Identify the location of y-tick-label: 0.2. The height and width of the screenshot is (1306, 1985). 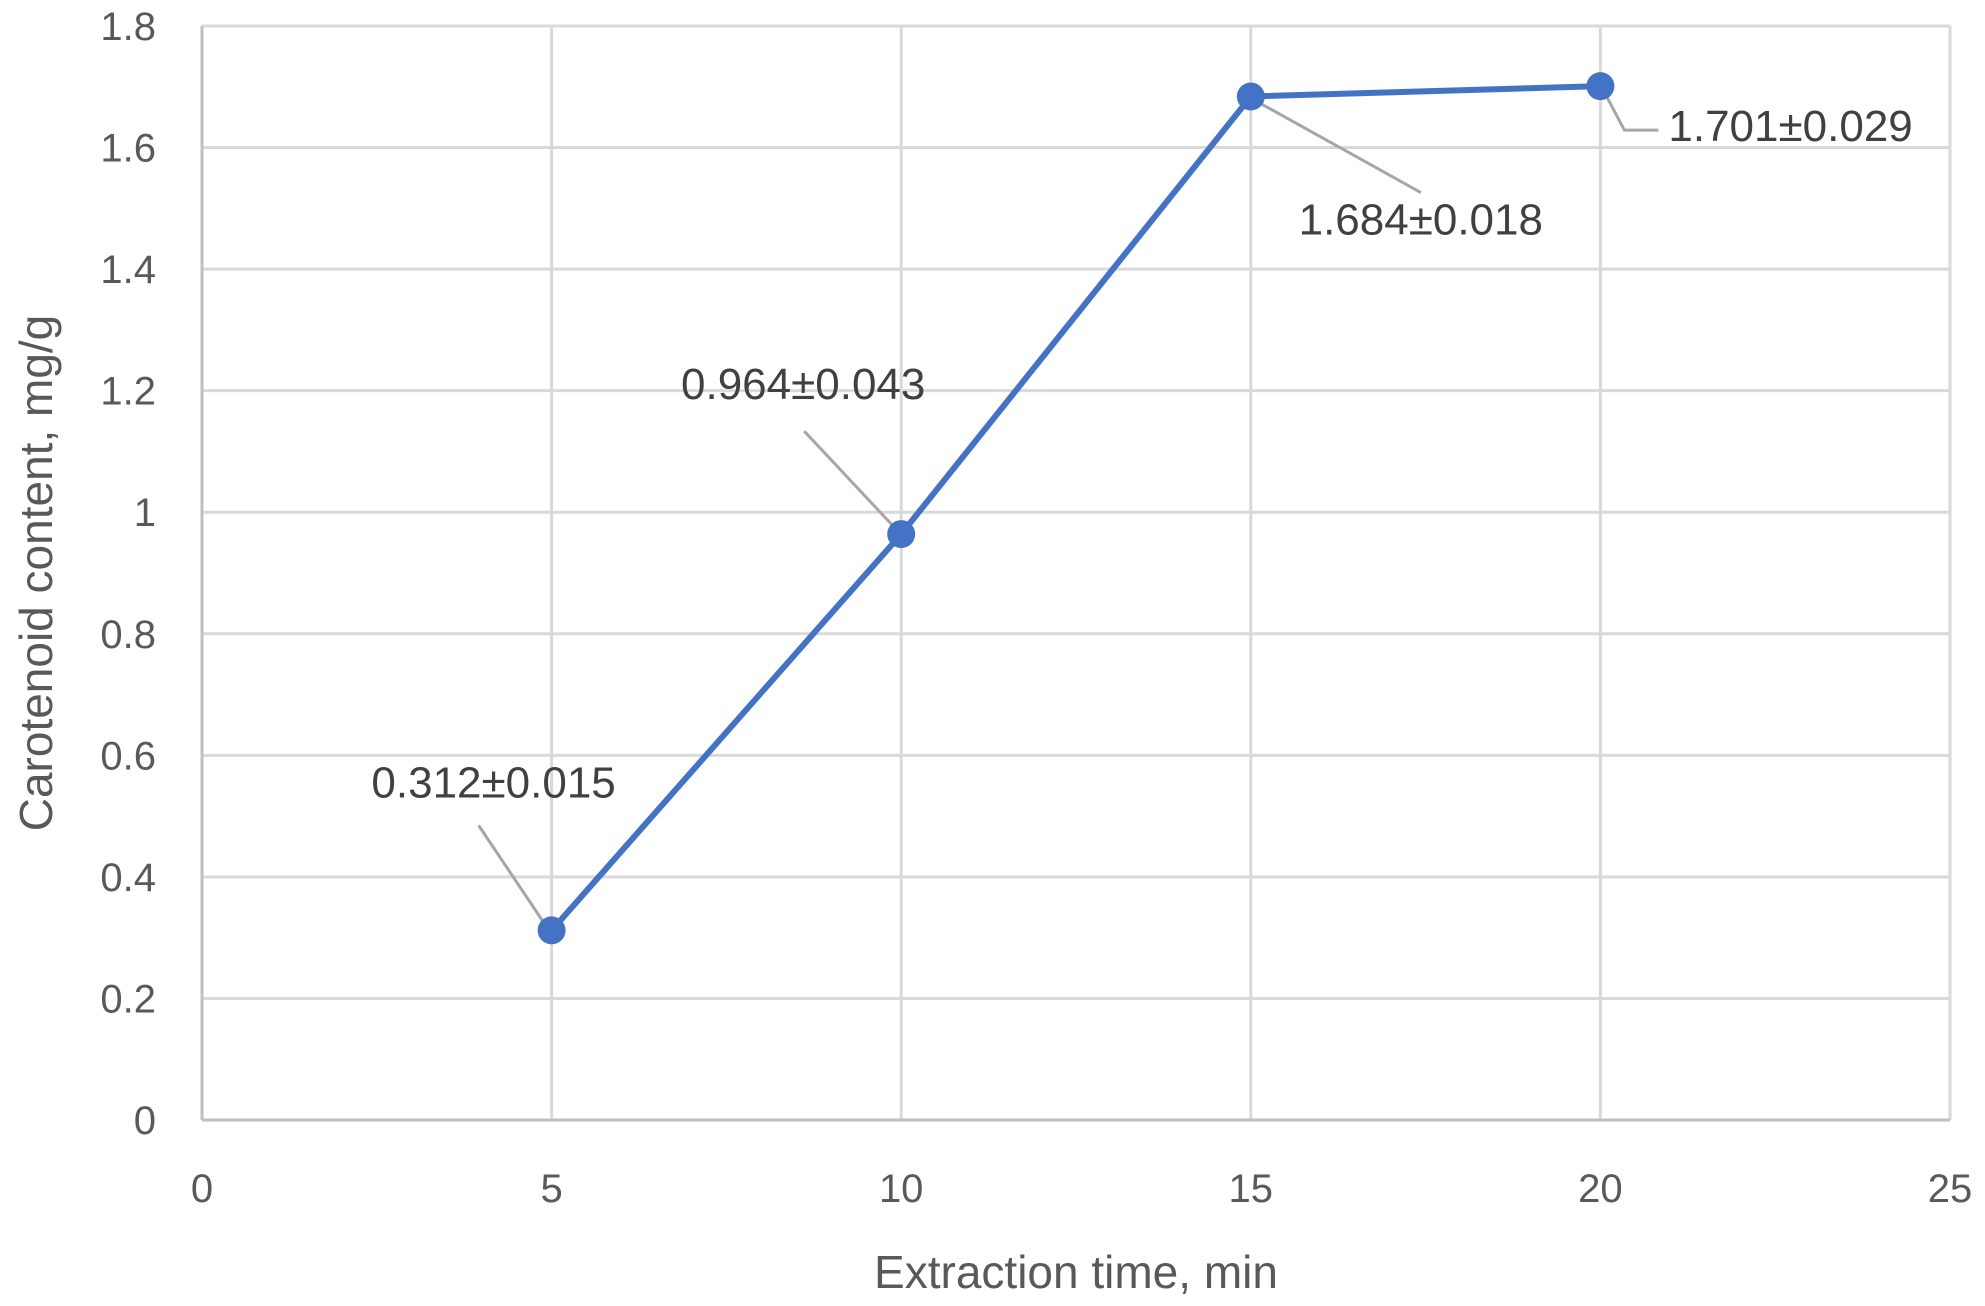
(128, 999).